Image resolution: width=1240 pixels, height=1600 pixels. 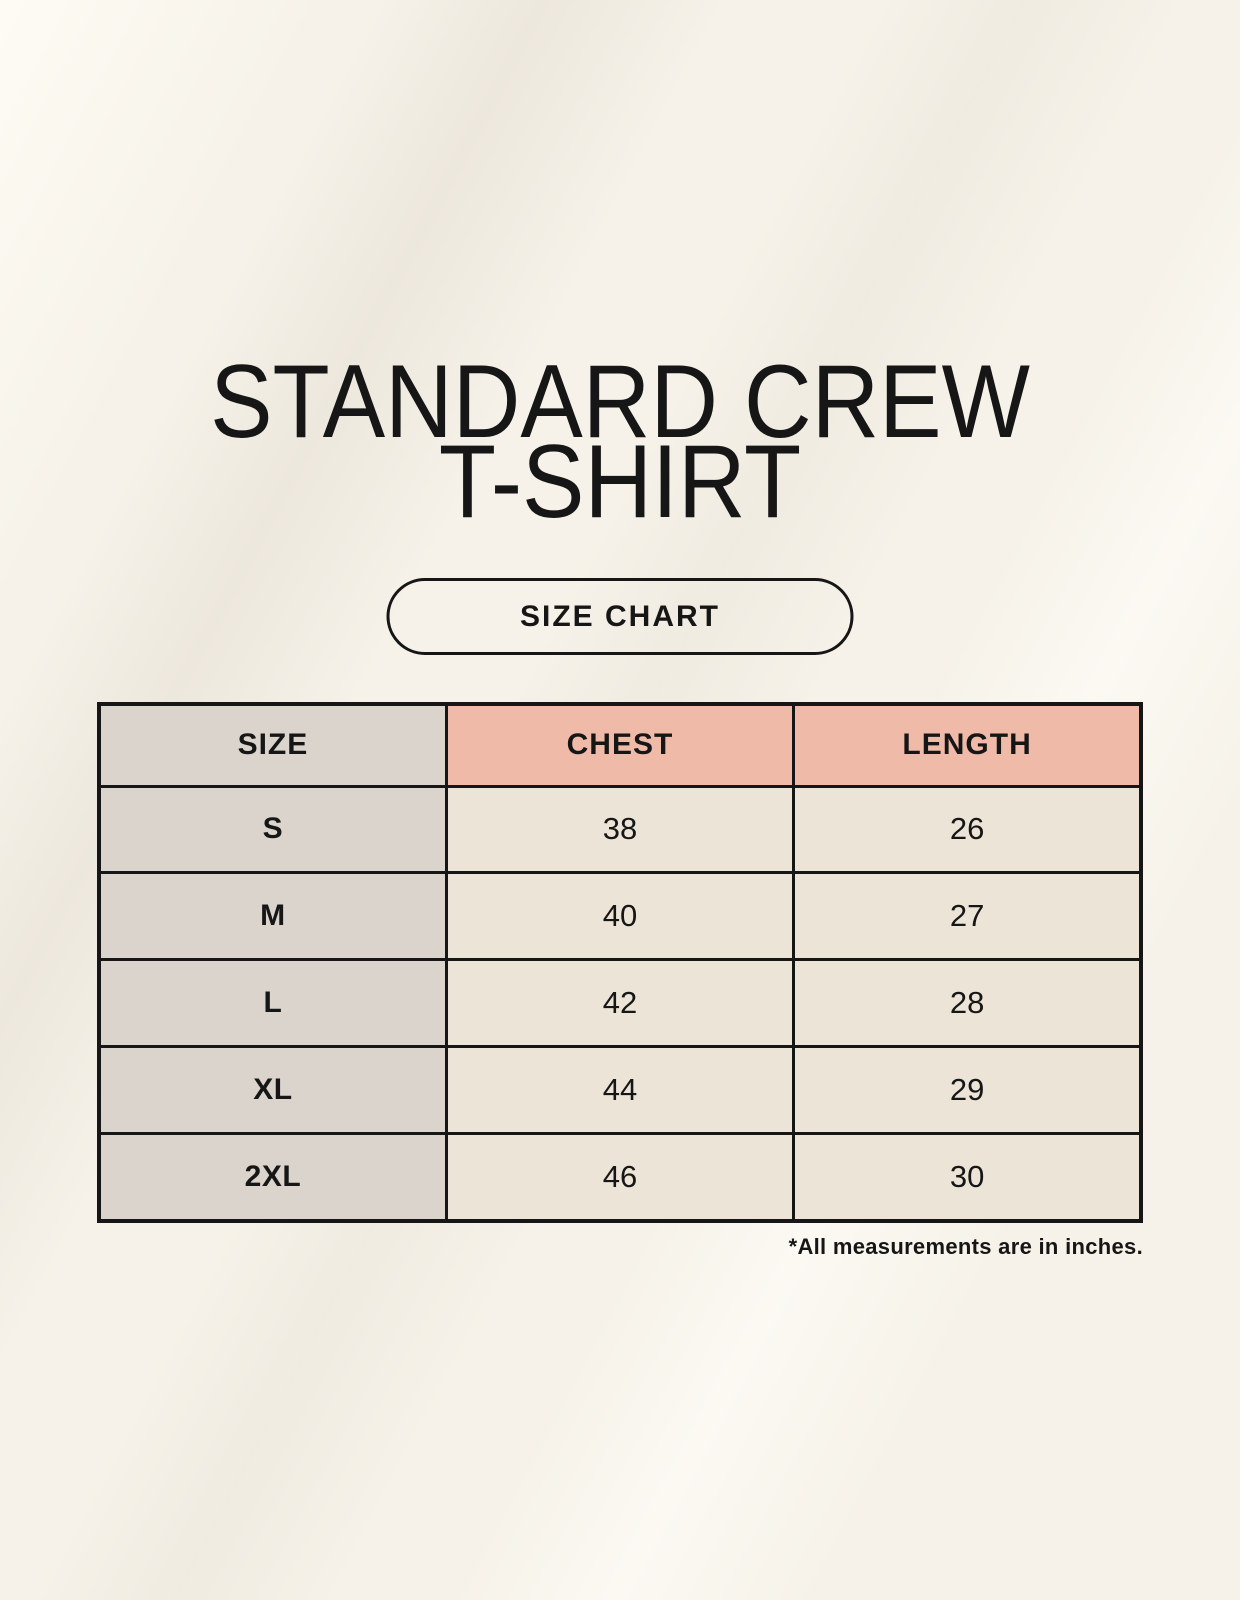 What do you see at coordinates (620, 482) in the screenshot?
I see `page-title-line-2: T-SHIRT` at bounding box center [620, 482].